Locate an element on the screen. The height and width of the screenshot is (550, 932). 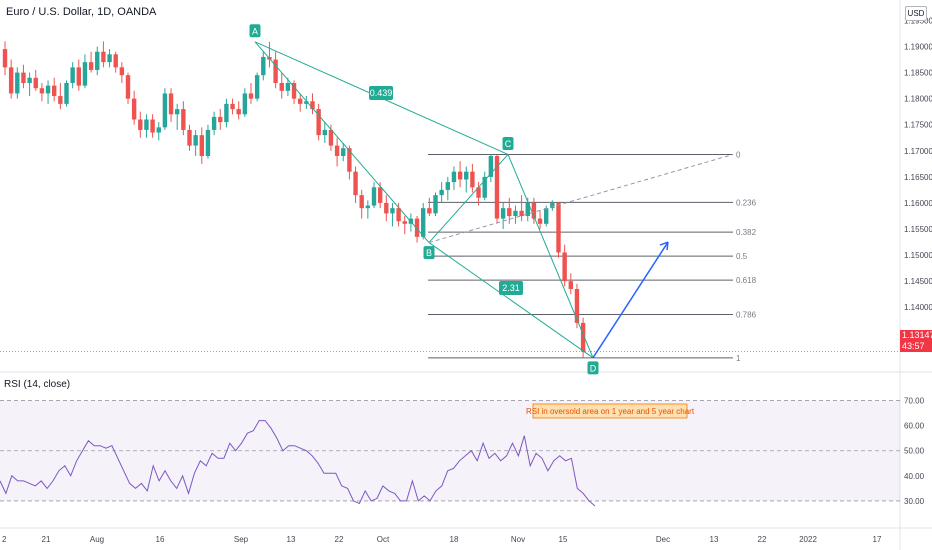
time-tick-label: 22 is located at coordinates (339, 539).